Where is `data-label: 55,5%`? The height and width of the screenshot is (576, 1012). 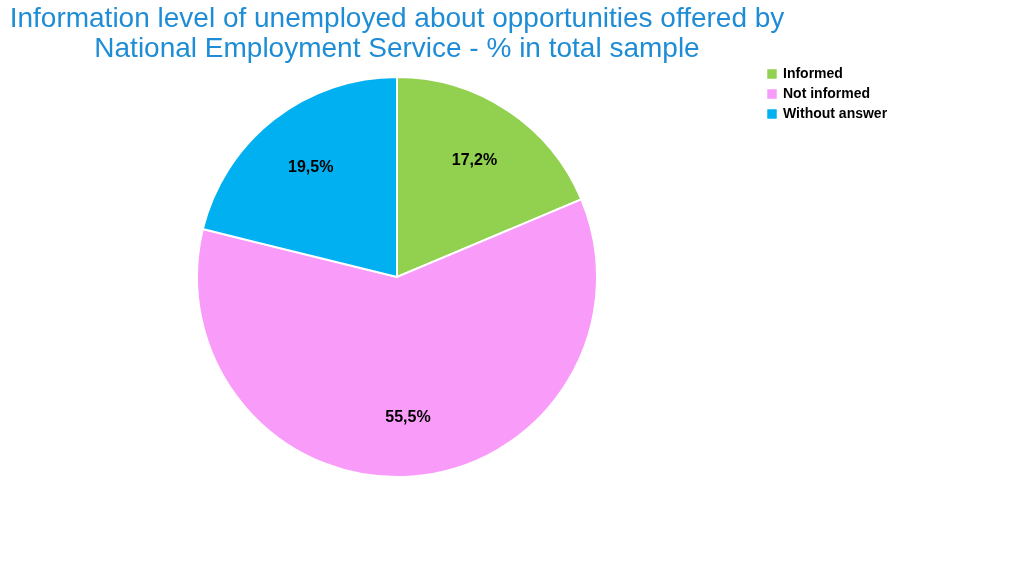 data-label: 55,5% is located at coordinates (408, 416).